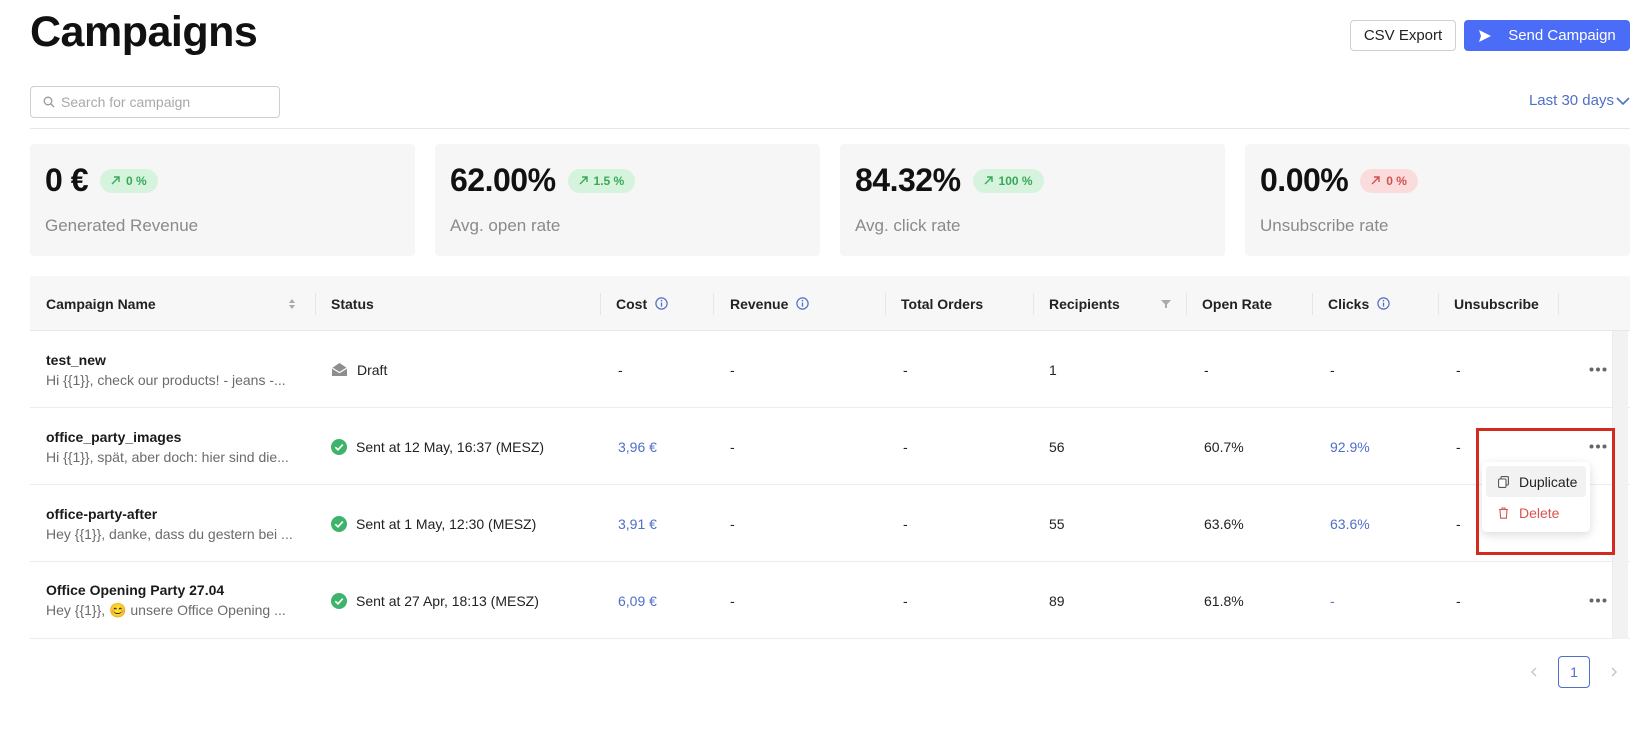 This screenshot has height=752, width=1644. What do you see at coordinates (372, 369) in the screenshot?
I see `status-text: Draft` at bounding box center [372, 369].